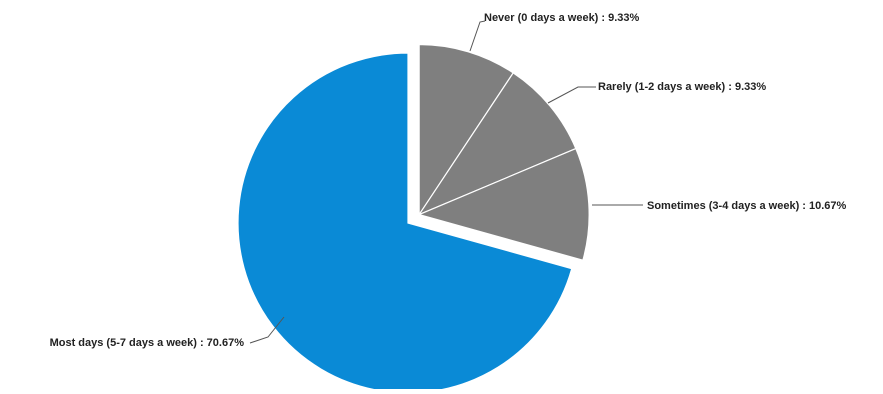 The image size is (883, 394). I want to click on slice-label-rarely: Rarely (1-2 days a week) : 9.33%, so click(682, 87).